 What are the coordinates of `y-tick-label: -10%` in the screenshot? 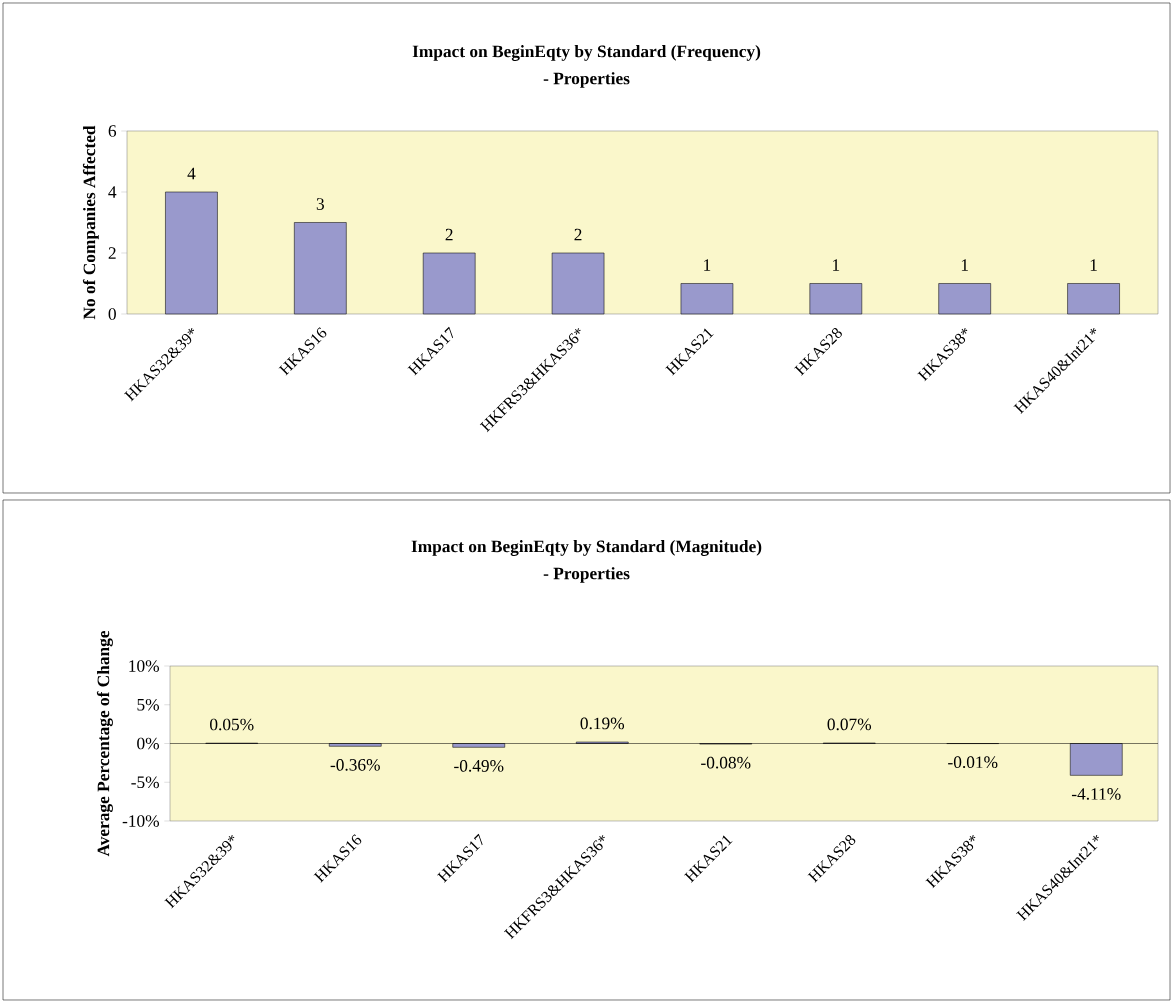 It's located at (141, 821).